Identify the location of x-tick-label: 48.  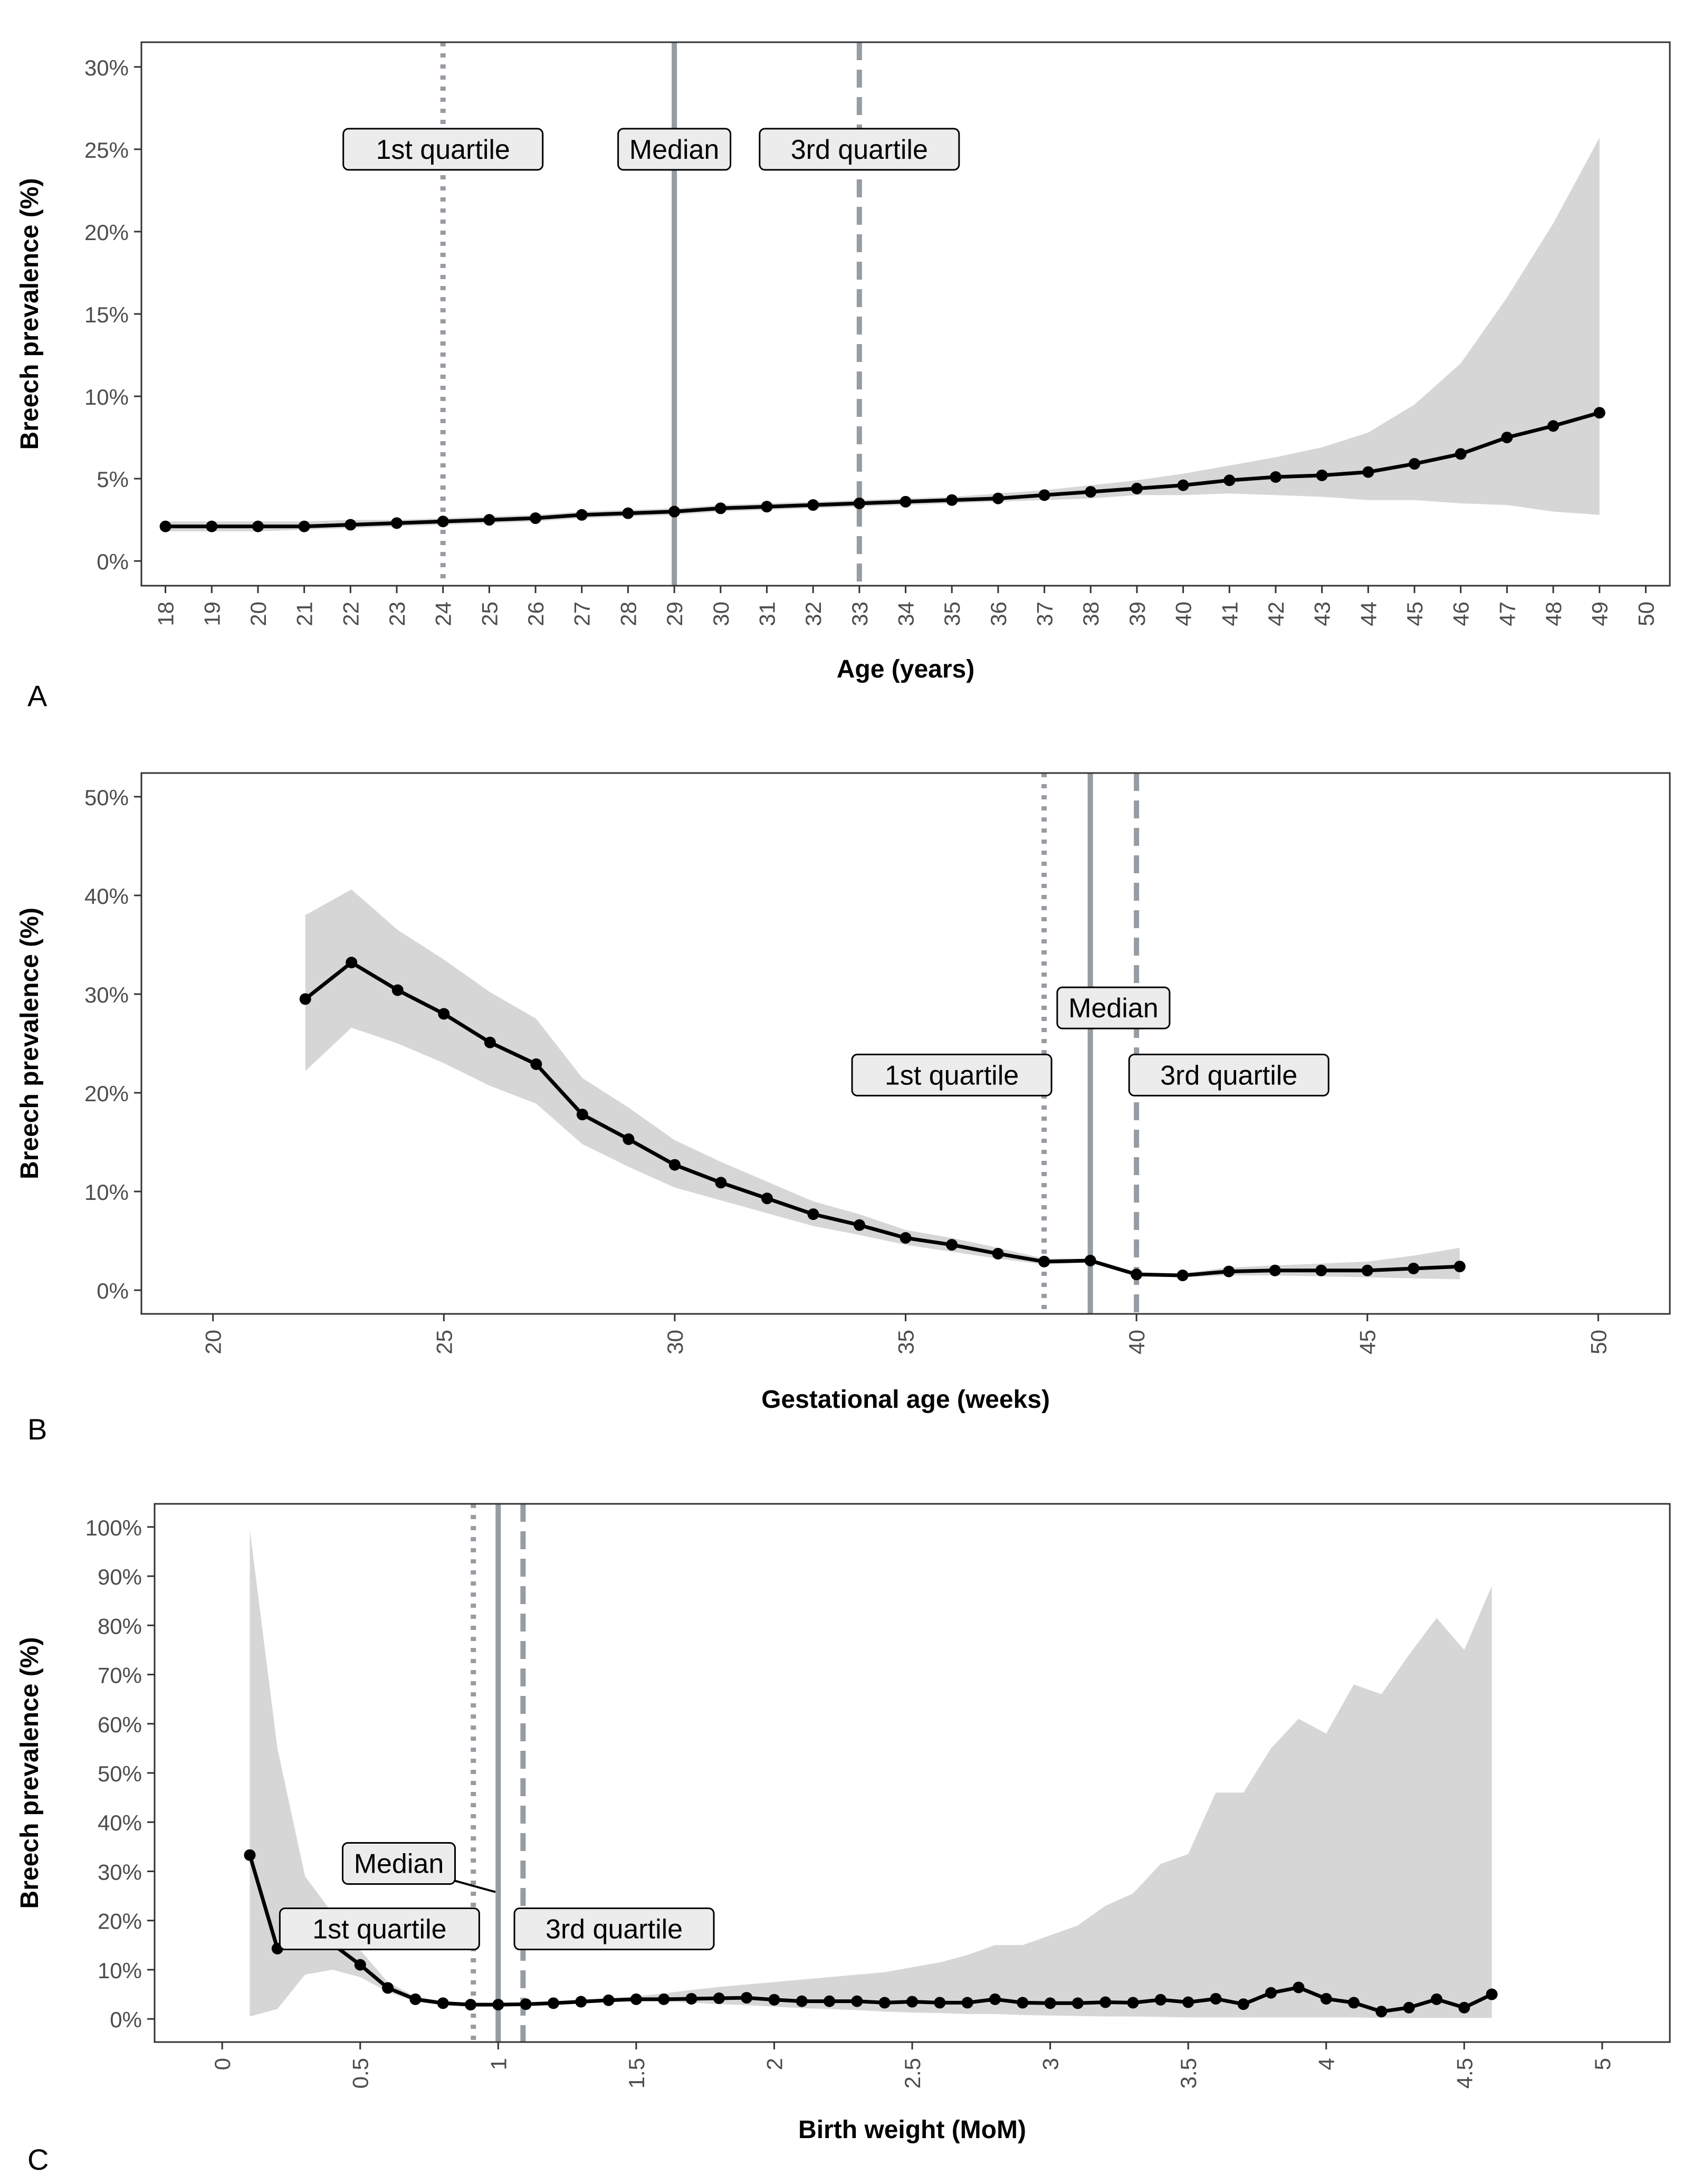
(1553, 614).